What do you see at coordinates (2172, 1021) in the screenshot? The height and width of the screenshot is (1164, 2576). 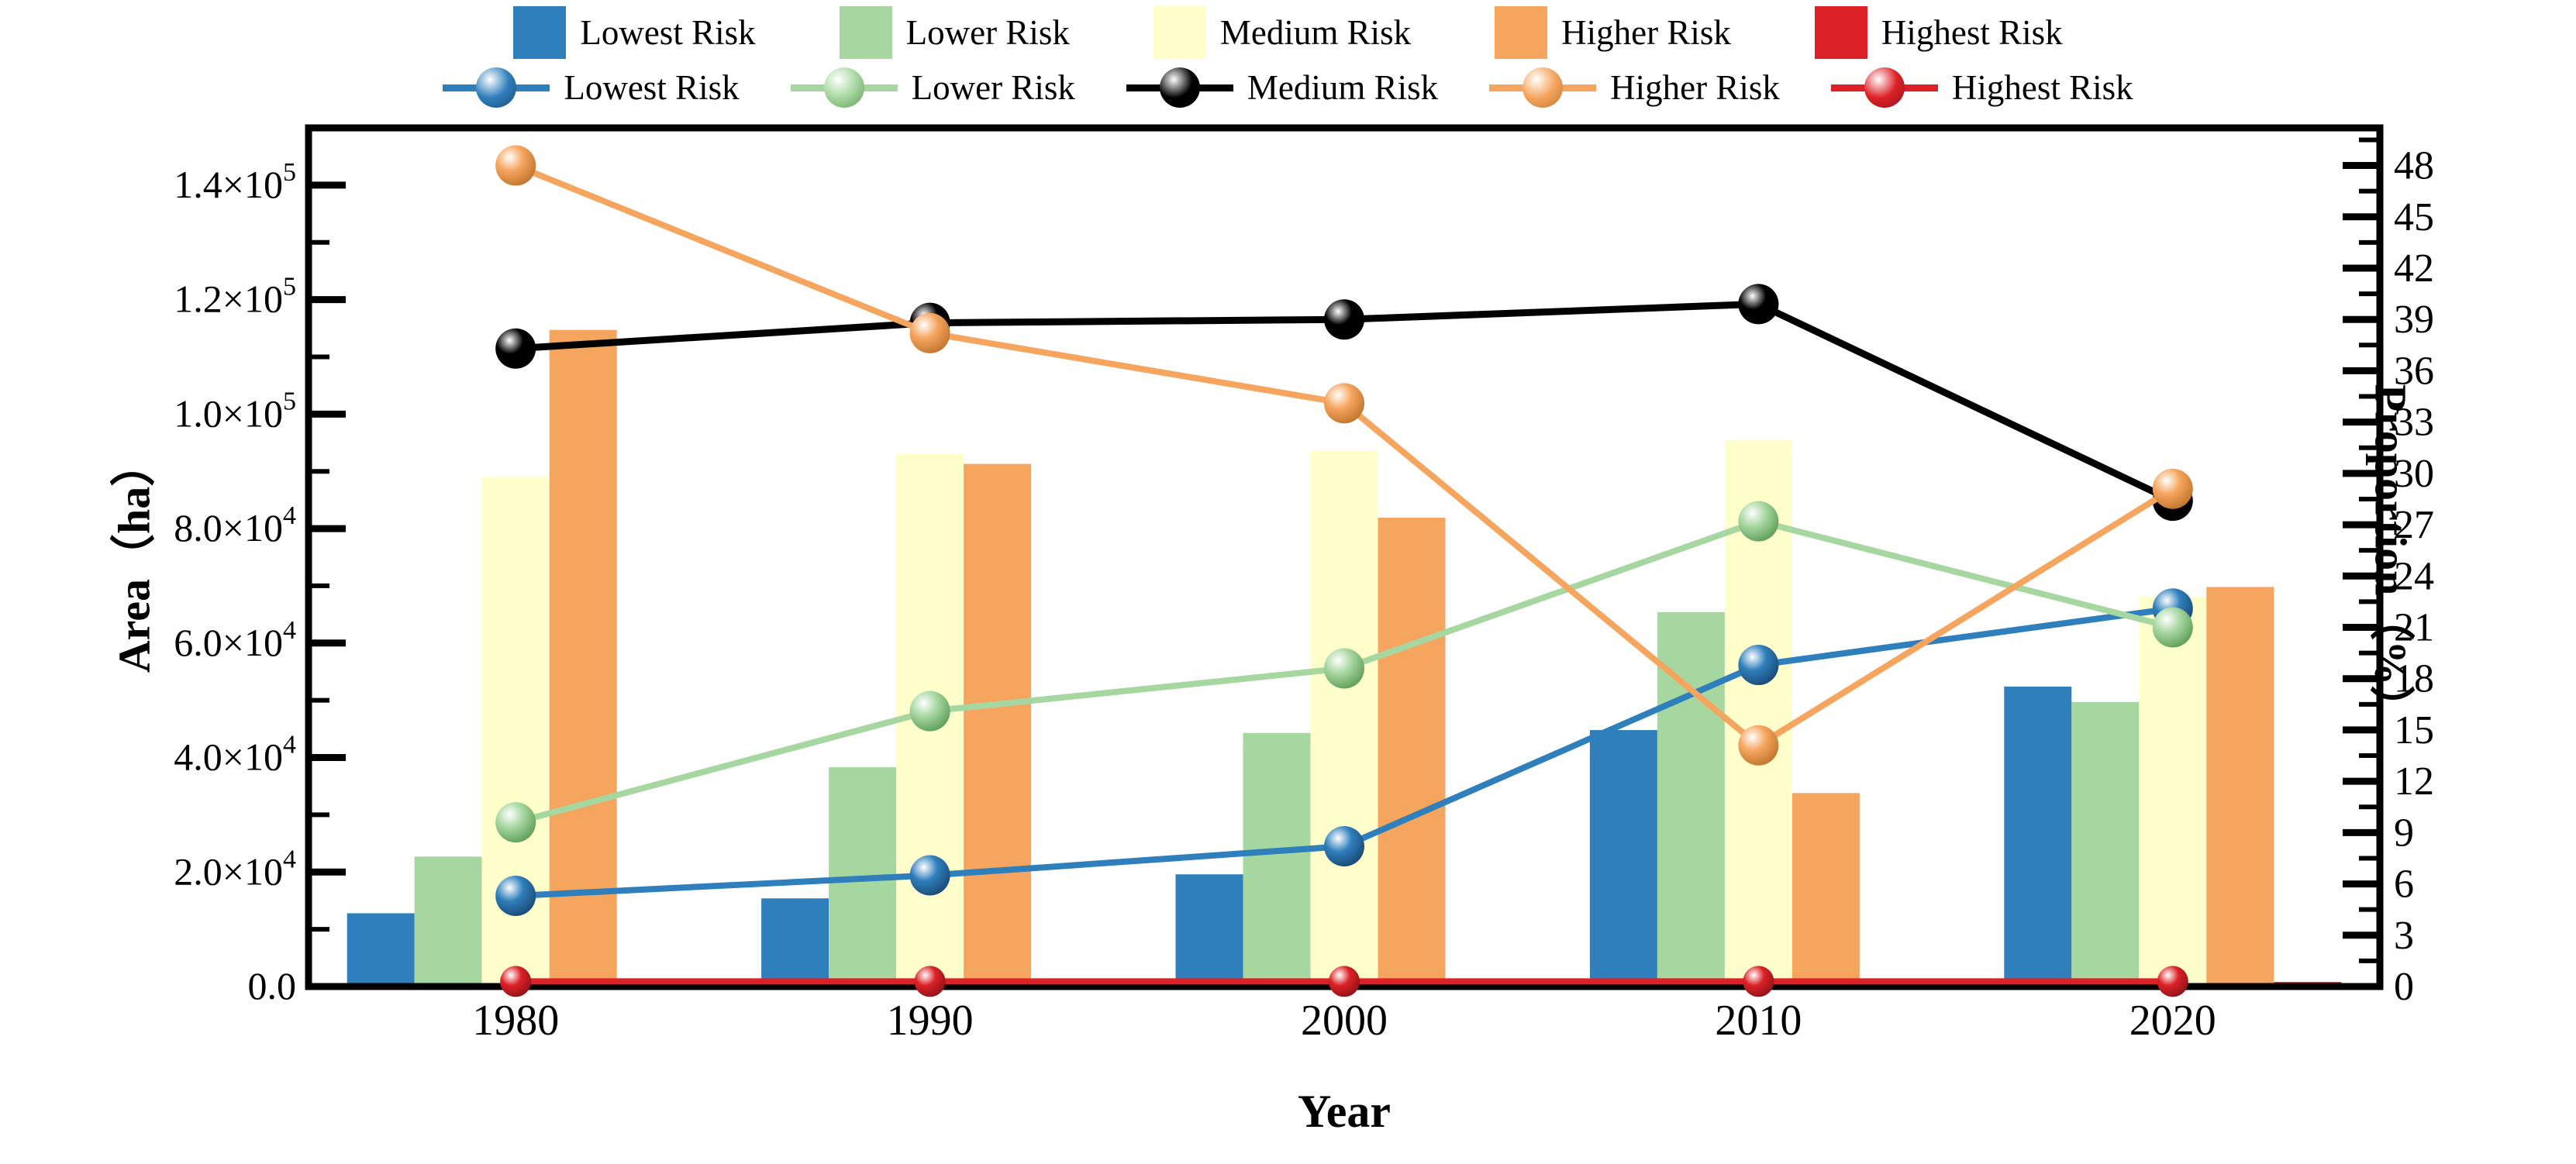 I see `x-tick-label: 2020` at bounding box center [2172, 1021].